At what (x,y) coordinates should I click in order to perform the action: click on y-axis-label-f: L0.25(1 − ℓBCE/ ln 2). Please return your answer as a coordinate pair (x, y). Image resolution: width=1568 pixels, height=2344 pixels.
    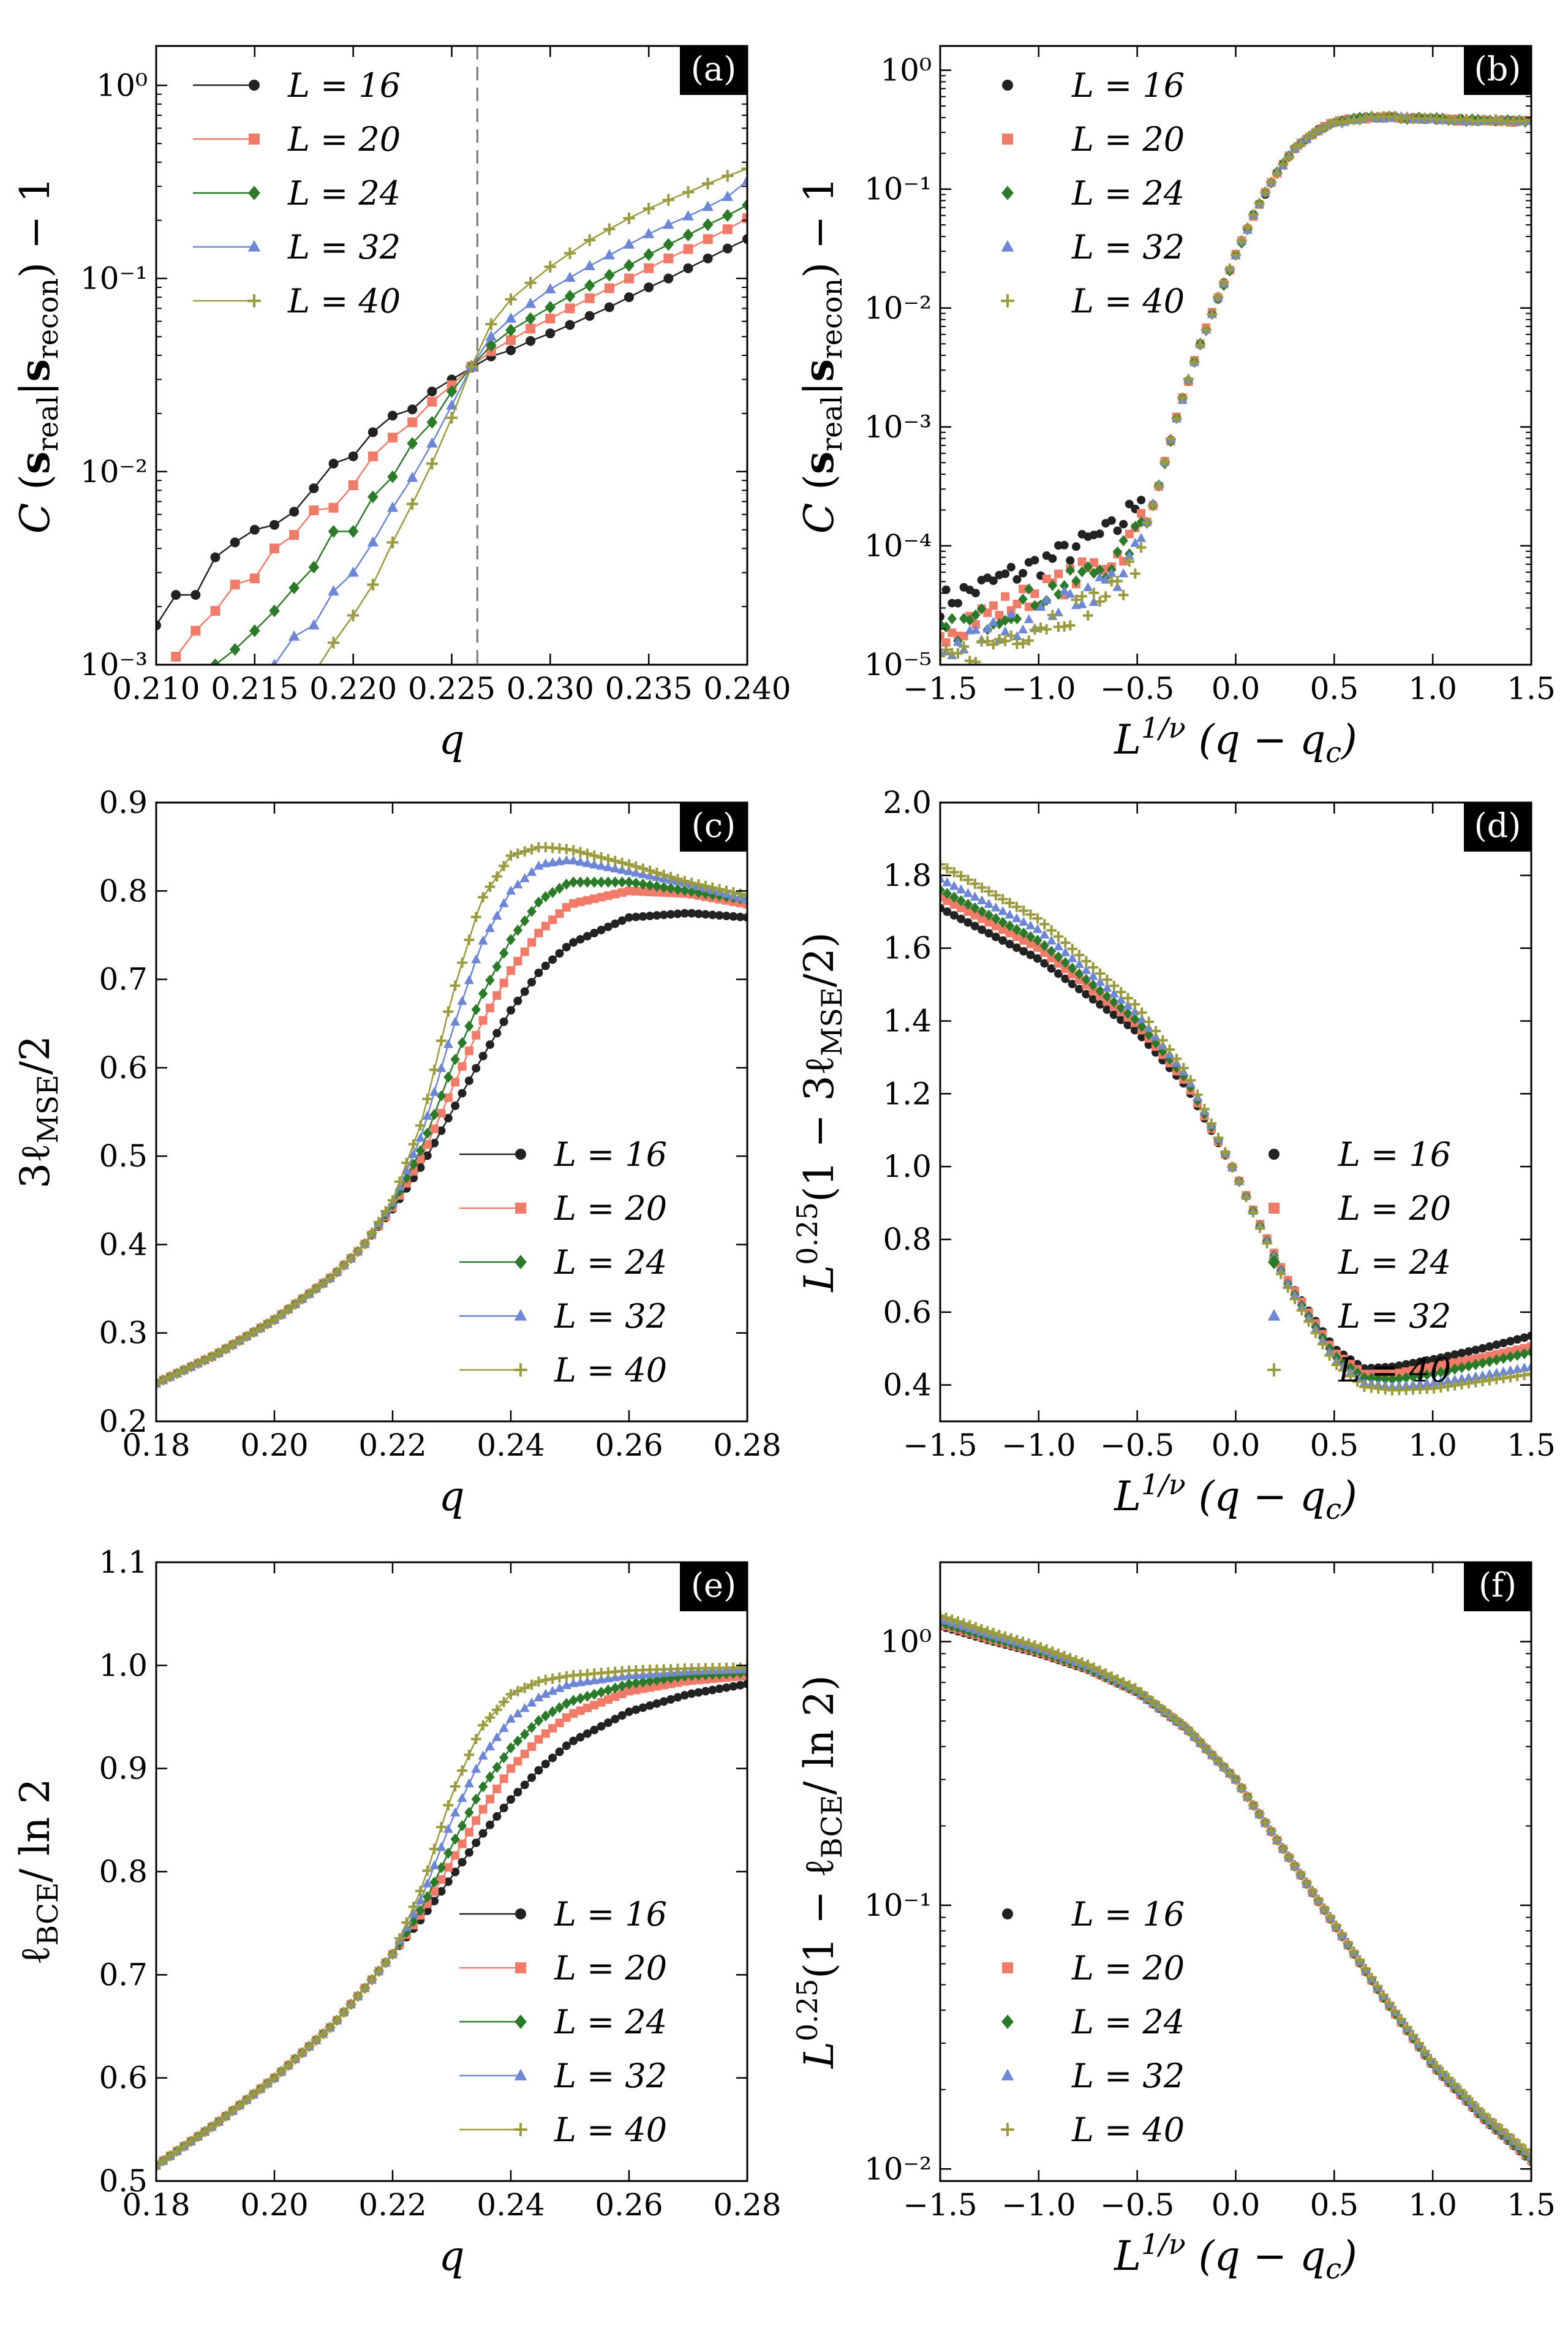
    Looking at the image, I should click on (820, 1872).